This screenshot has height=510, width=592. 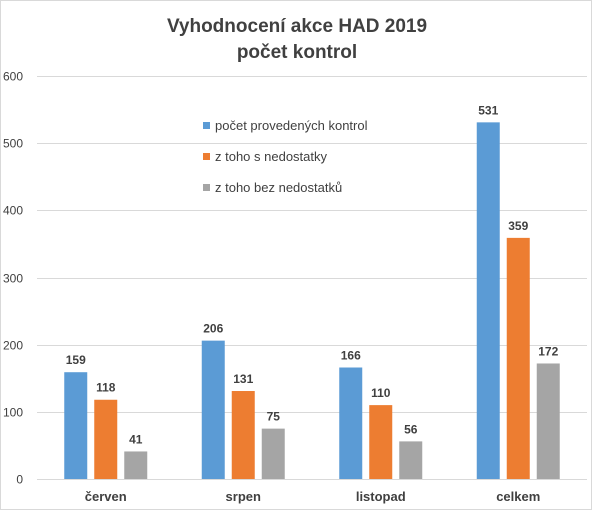 I want to click on x-category-label: celkem, so click(x=518, y=496).